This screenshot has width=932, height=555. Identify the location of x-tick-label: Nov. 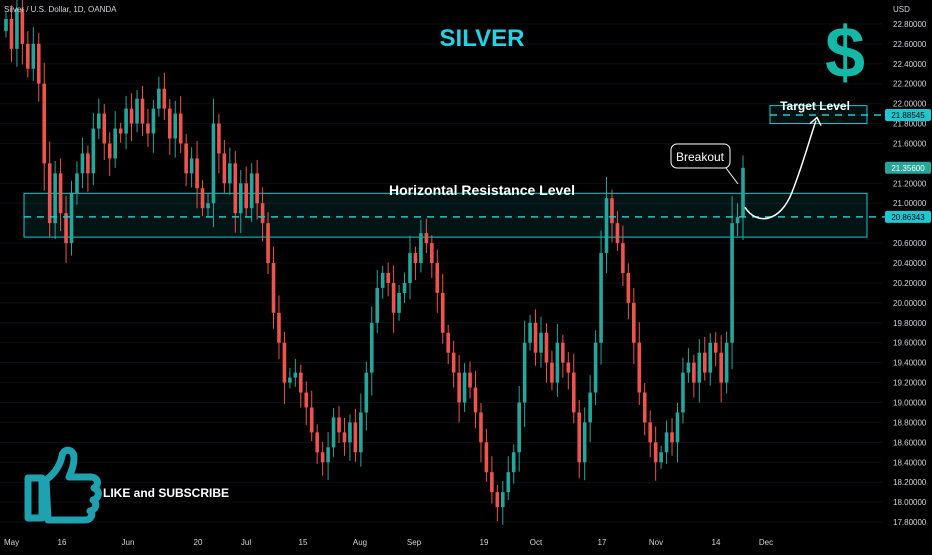
(656, 542).